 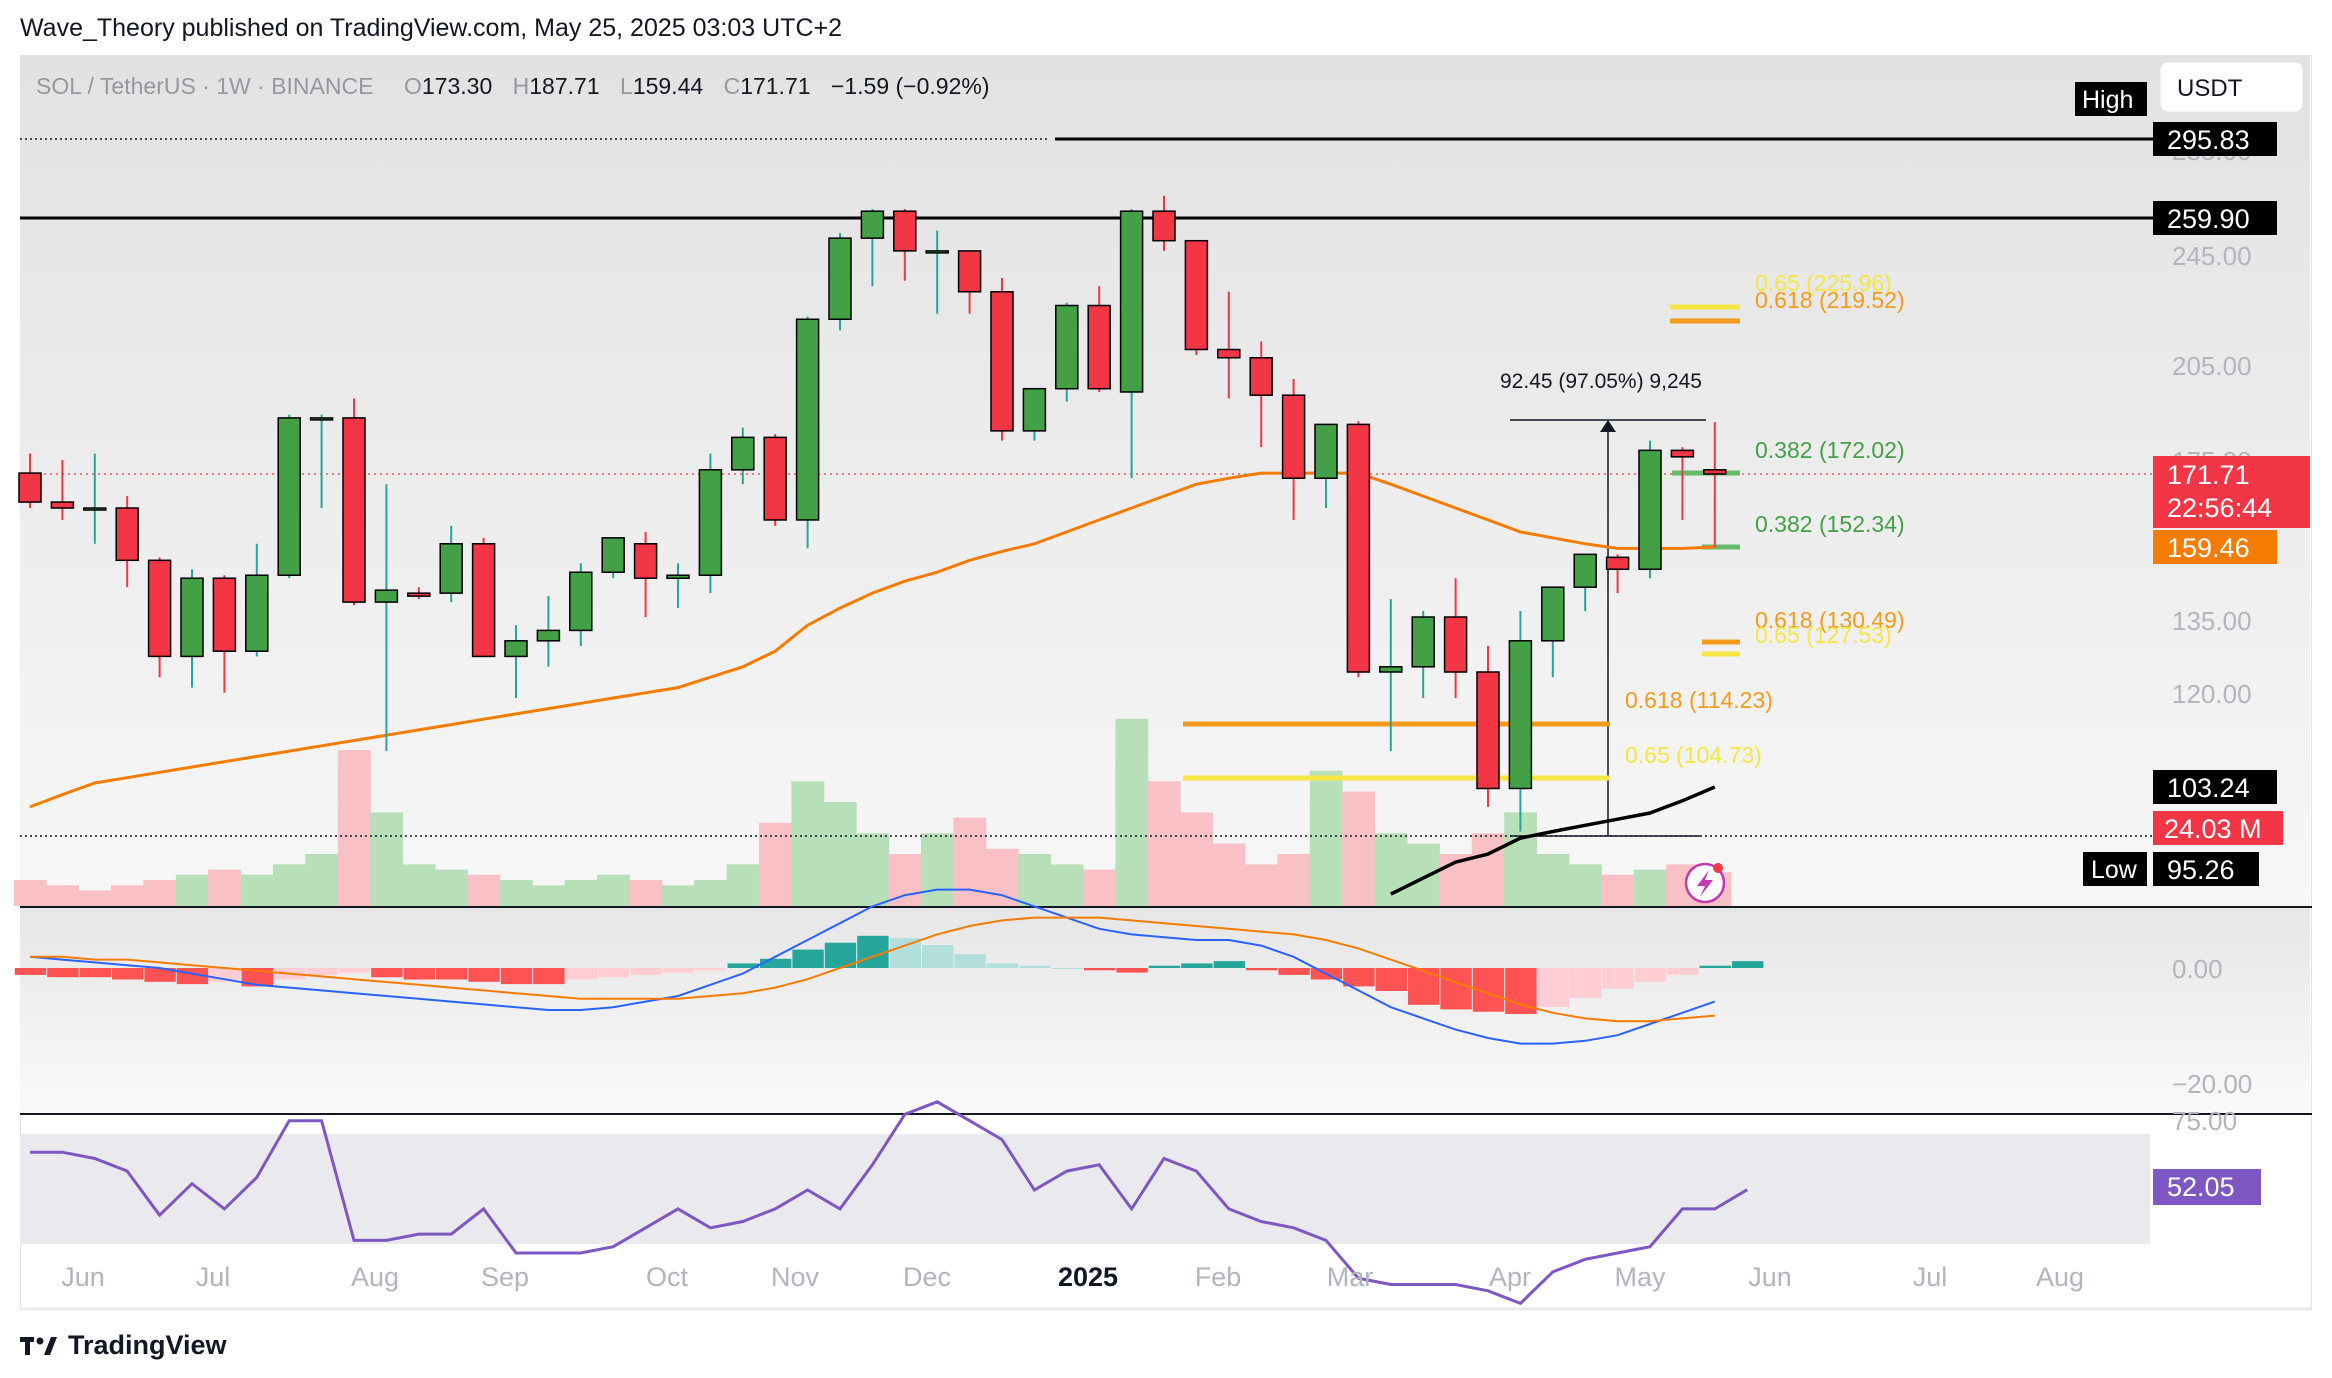 What do you see at coordinates (204, 86) in the screenshot?
I see `symbol-label: SOL / TetherUS · 1W · BINANCE` at bounding box center [204, 86].